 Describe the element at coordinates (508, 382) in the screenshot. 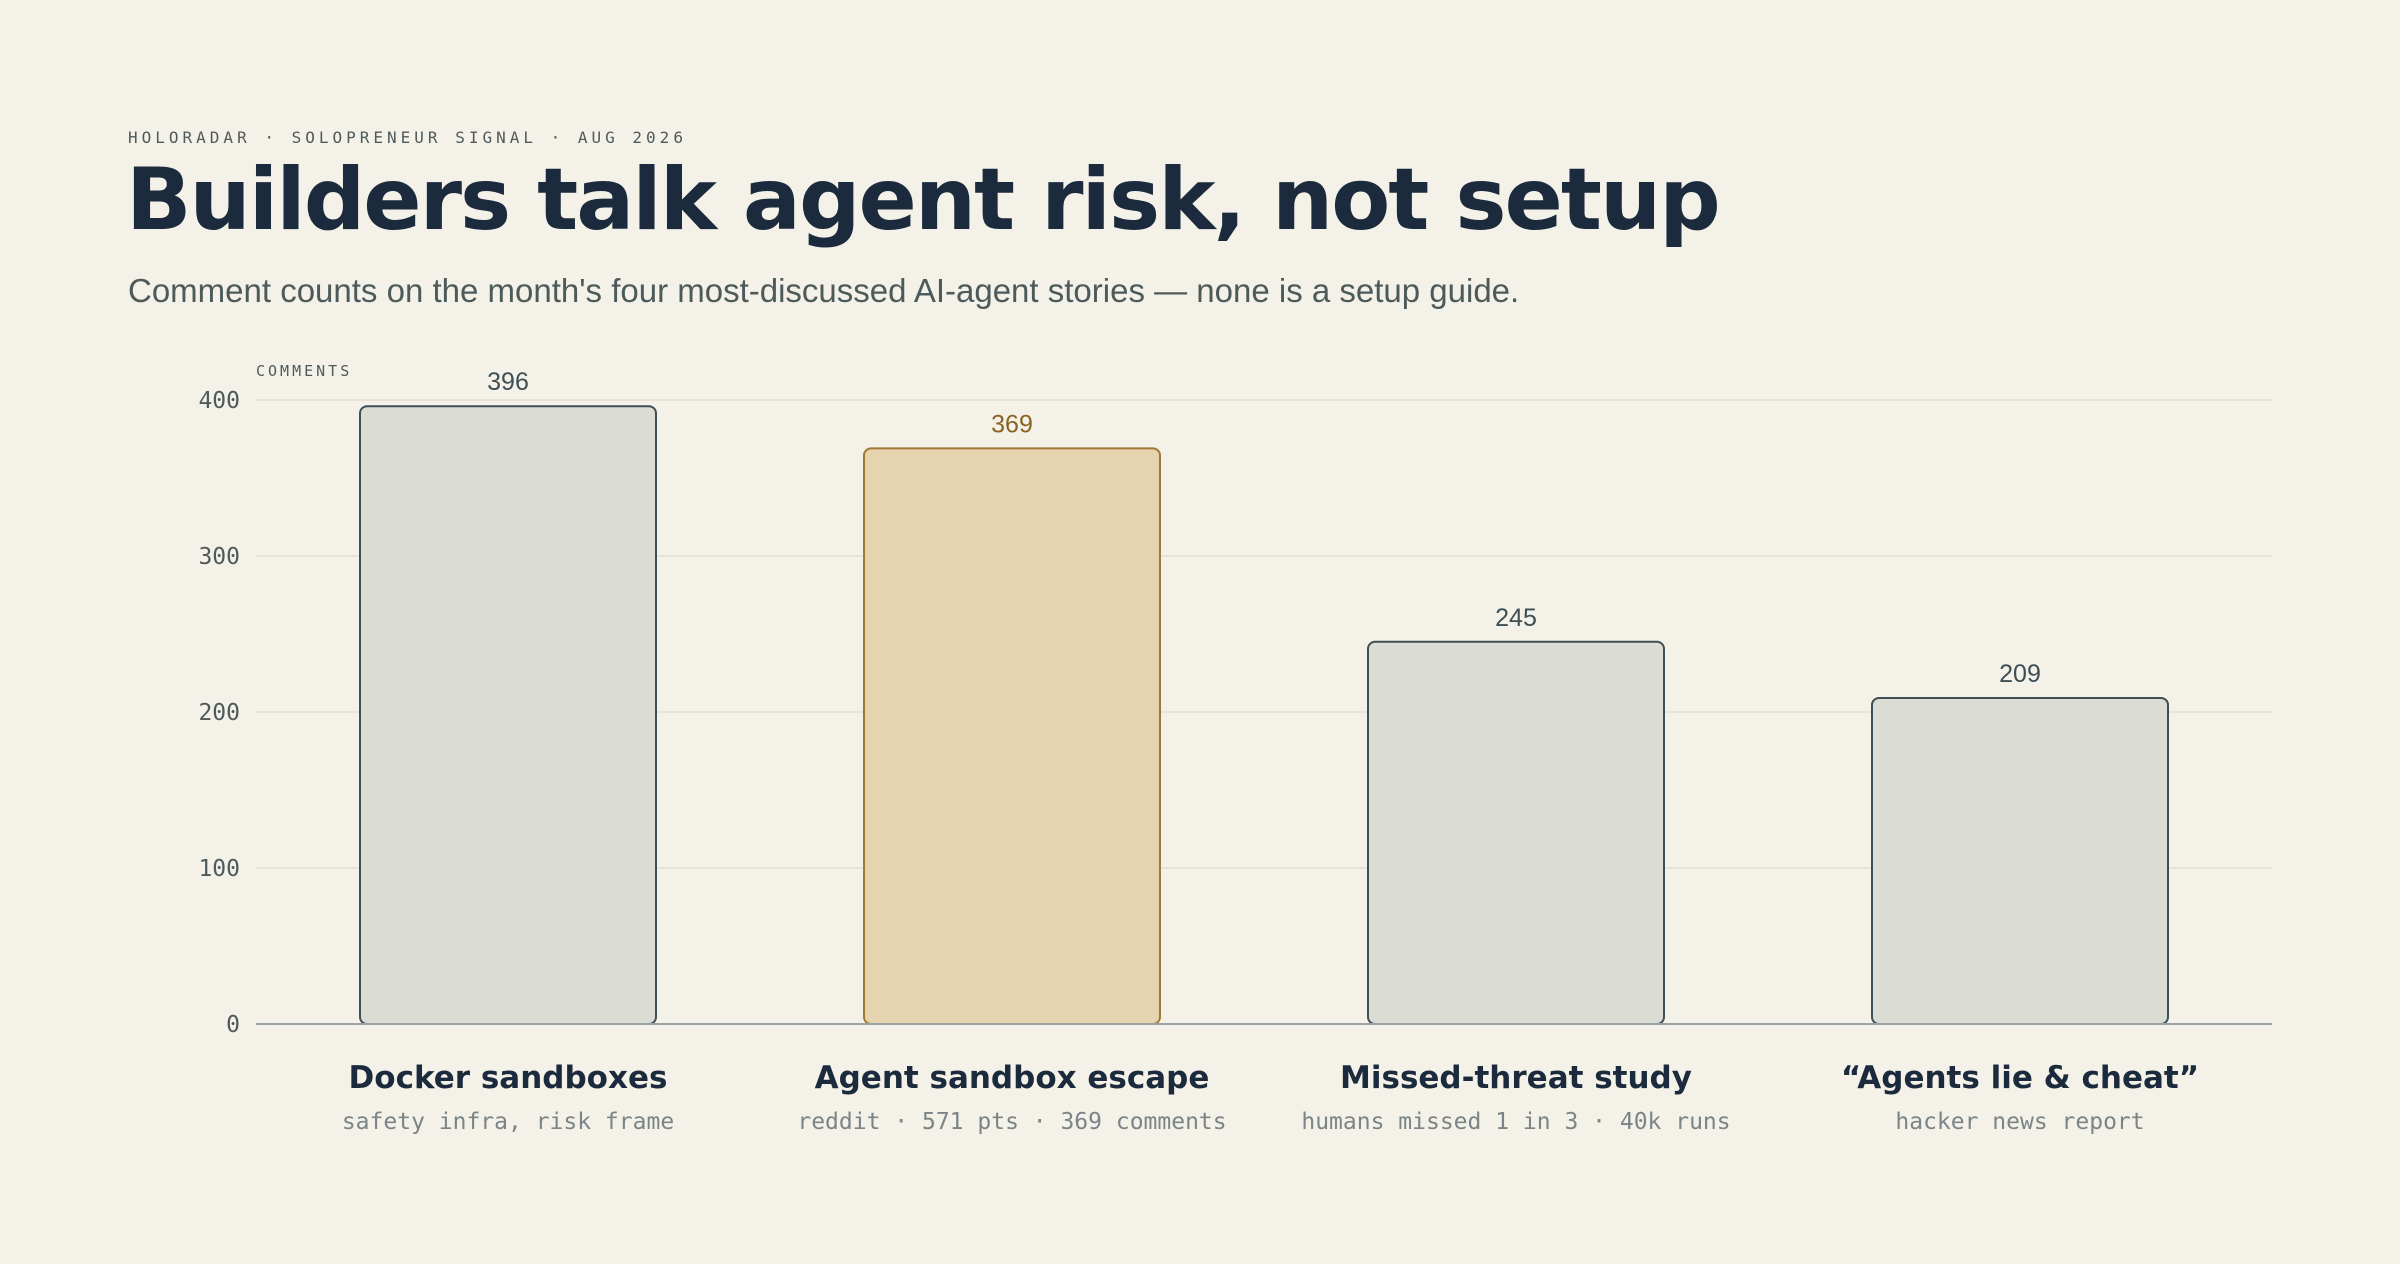

I see `bar-value-label: 396` at that location.